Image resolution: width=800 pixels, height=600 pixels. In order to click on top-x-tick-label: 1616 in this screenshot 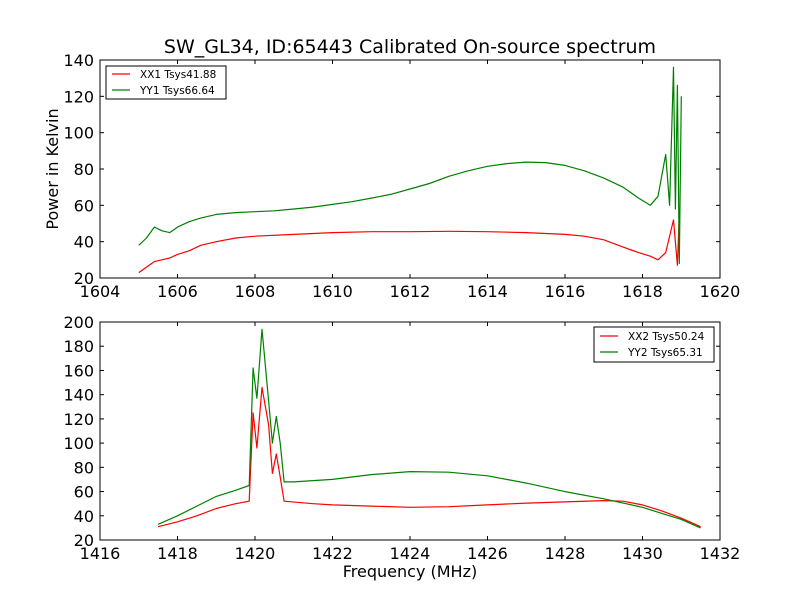, I will do `click(565, 291)`.